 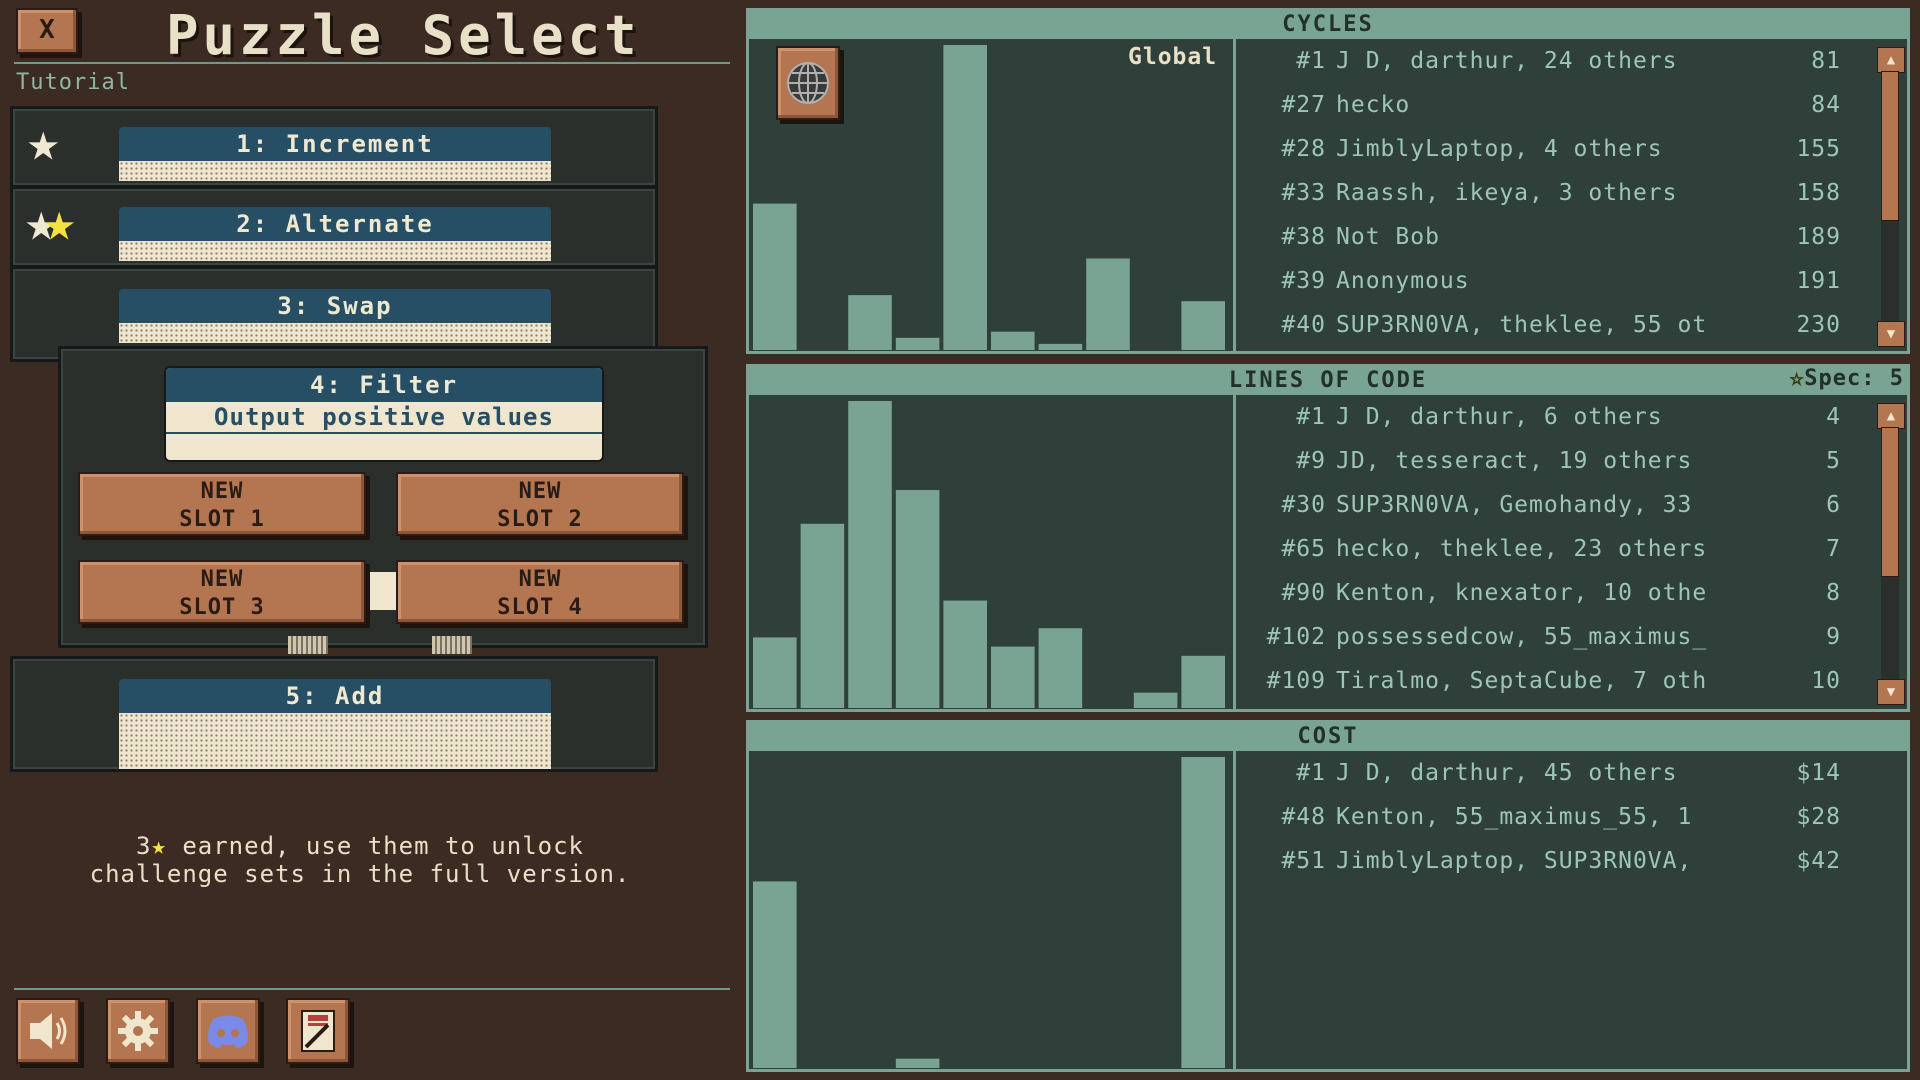 What do you see at coordinates (1826, 681) in the screenshot?
I see `score-value: 10` at bounding box center [1826, 681].